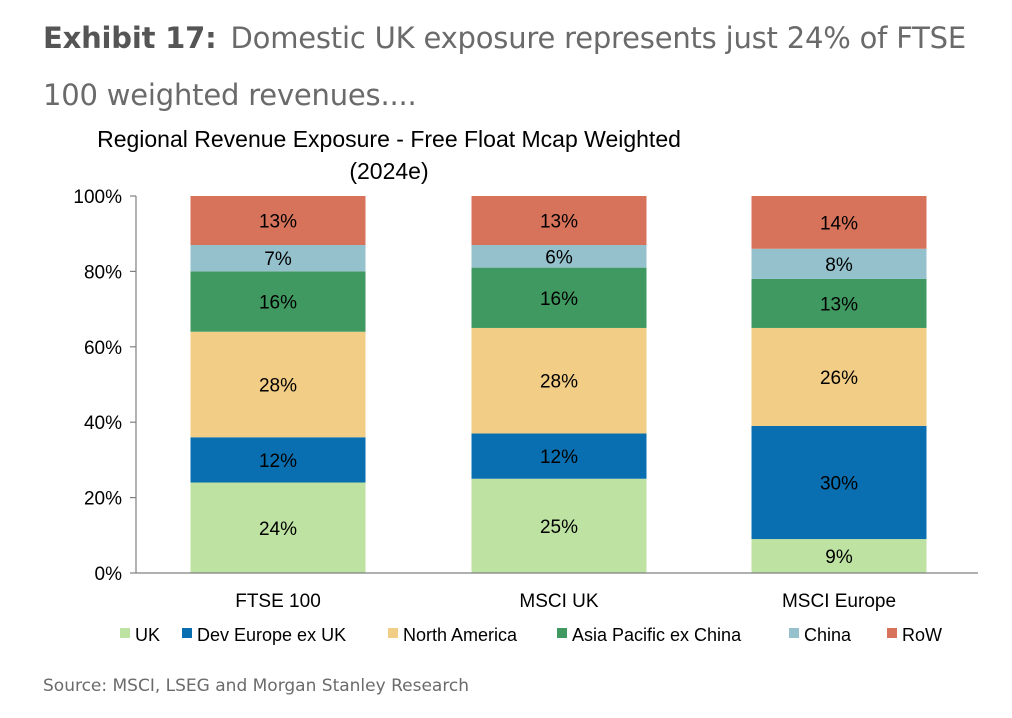 The width and height of the screenshot is (1012, 718). What do you see at coordinates (278, 601) in the screenshot?
I see `x-tick-label: FTSE 100` at bounding box center [278, 601].